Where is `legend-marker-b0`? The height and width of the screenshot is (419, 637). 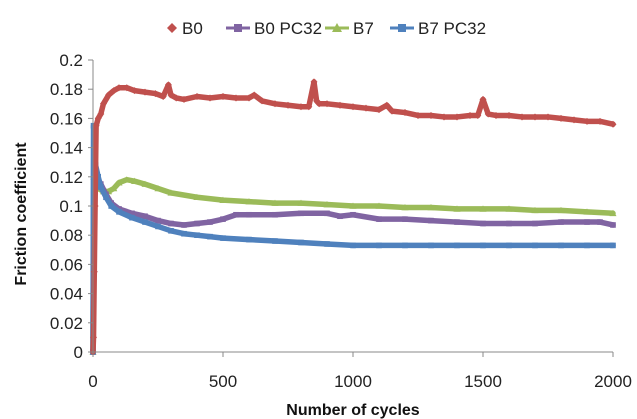
legend-marker-b0 is located at coordinates (172, 28).